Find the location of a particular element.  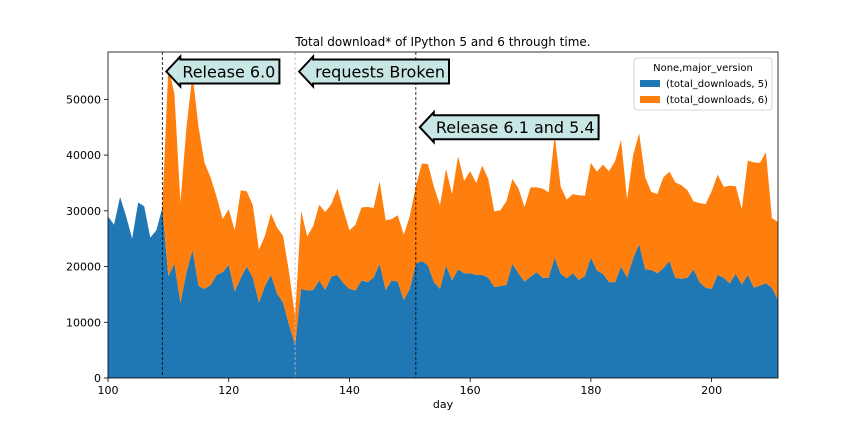

x-tick-label: 200 is located at coordinates (711, 390).